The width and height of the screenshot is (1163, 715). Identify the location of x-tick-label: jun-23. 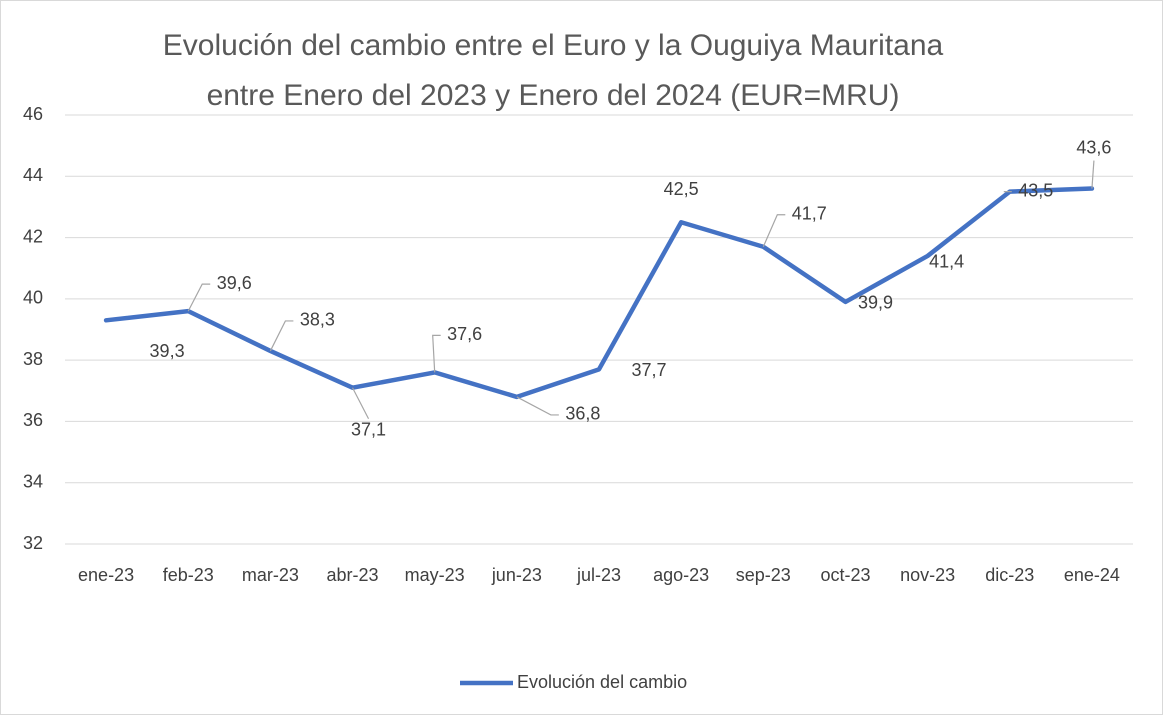
(516, 575).